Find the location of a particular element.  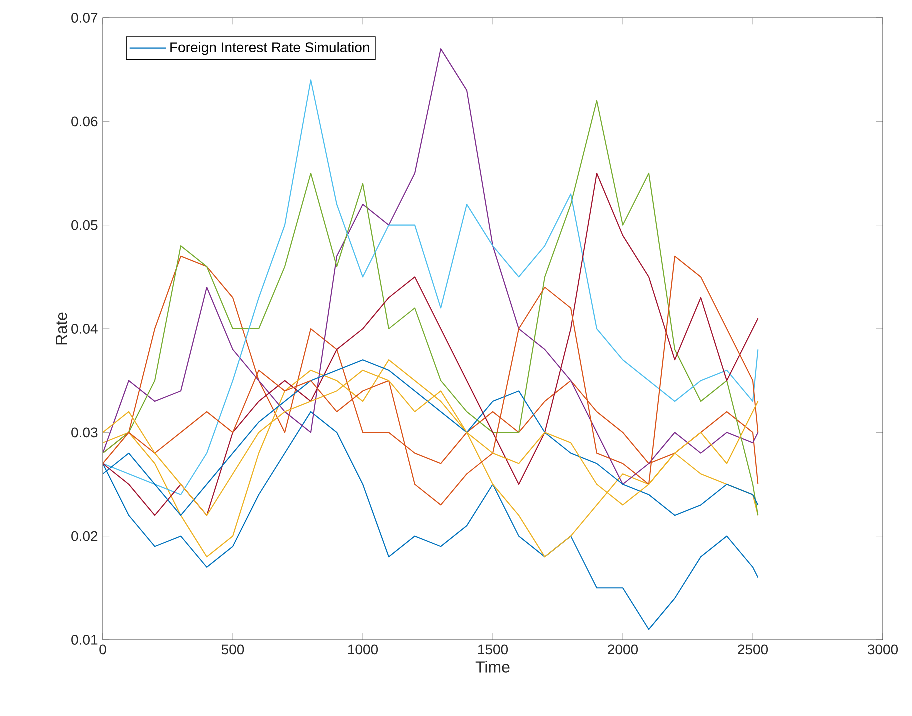

legend-label: Foreign Interest Rate Simulation is located at coordinates (270, 49).